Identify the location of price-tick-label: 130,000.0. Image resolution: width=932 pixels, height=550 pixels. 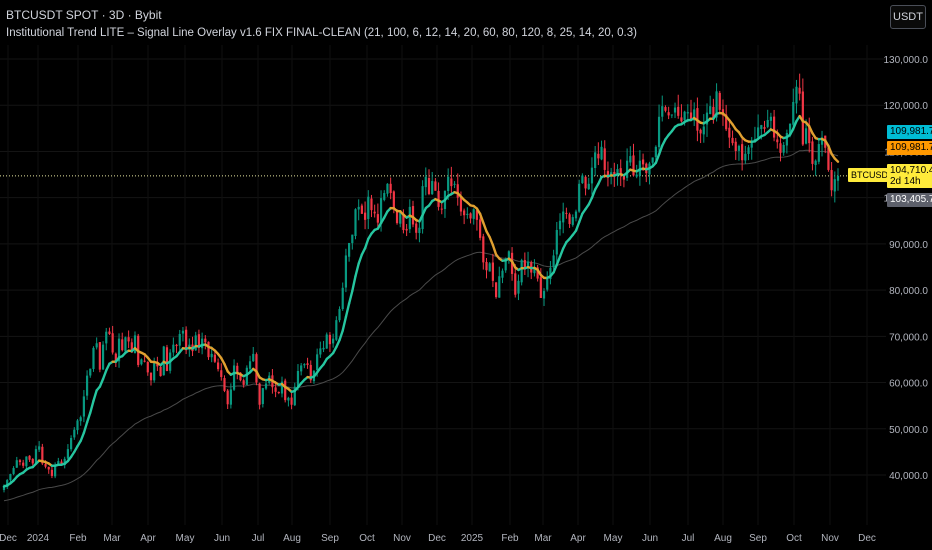
(906, 60).